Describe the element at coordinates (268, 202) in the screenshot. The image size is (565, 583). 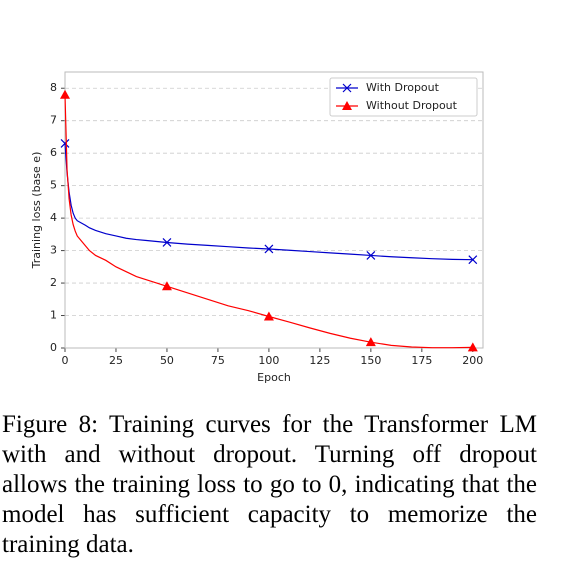
I see `line` at that location.